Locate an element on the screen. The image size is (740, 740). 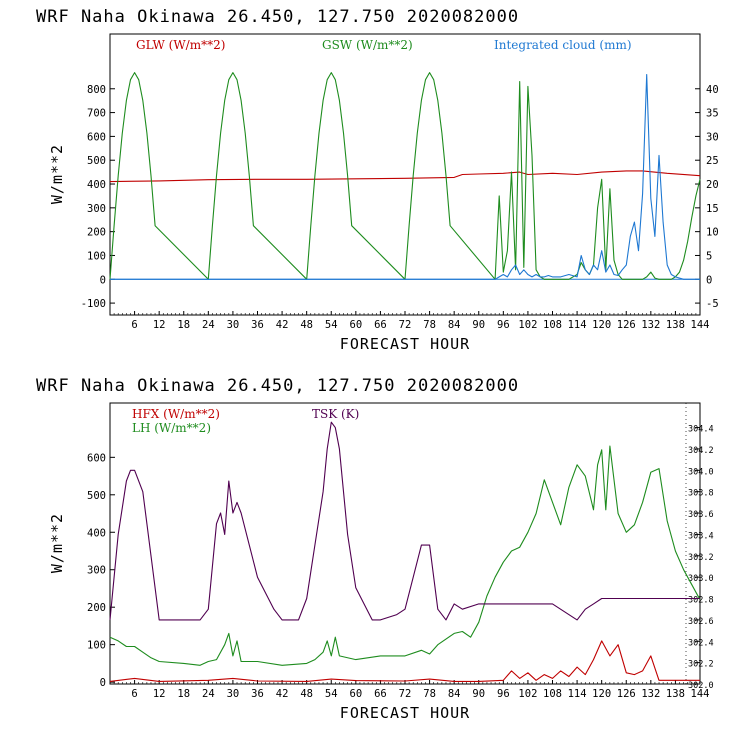
top-y-left-tick-label: 400 is located at coordinates (96, 185).